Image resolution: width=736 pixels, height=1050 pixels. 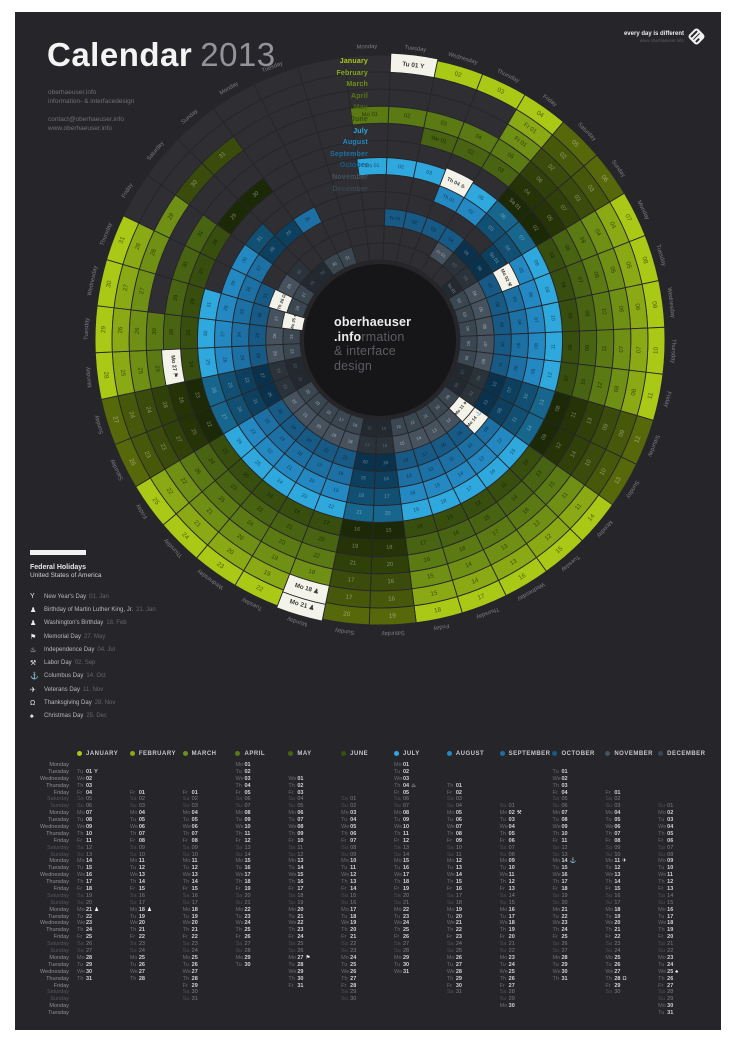 What do you see at coordinates (684, 992) in the screenshot?
I see `table-day-cell: Sa 28` at bounding box center [684, 992].